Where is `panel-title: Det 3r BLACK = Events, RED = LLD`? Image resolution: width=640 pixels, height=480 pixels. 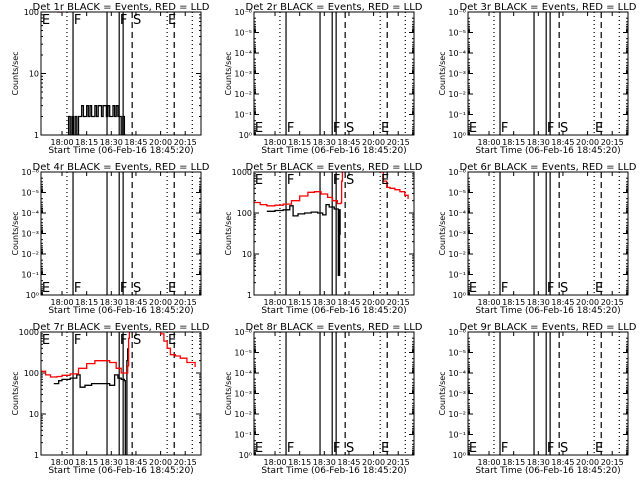
panel-title: Det 3r BLACK = Events, RED = LLD is located at coordinates (548, 7).